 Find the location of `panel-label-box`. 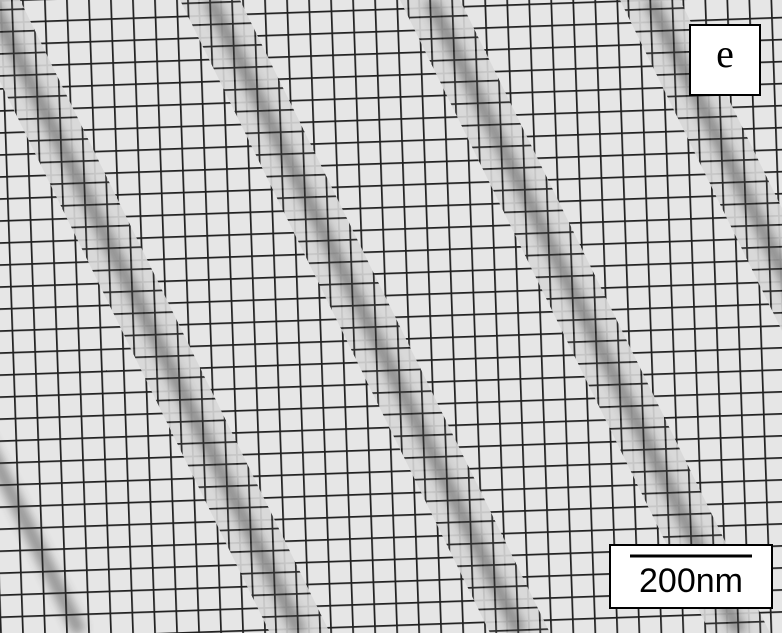

panel-label-box is located at coordinates (725, 60).